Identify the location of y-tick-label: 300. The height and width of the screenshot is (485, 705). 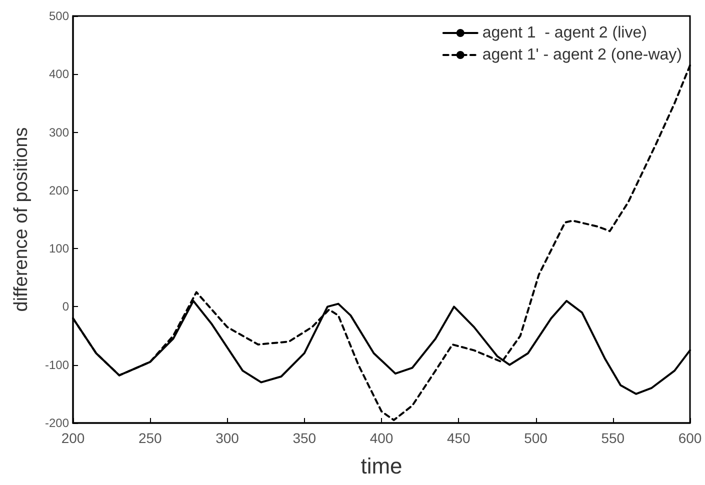
(59, 132).